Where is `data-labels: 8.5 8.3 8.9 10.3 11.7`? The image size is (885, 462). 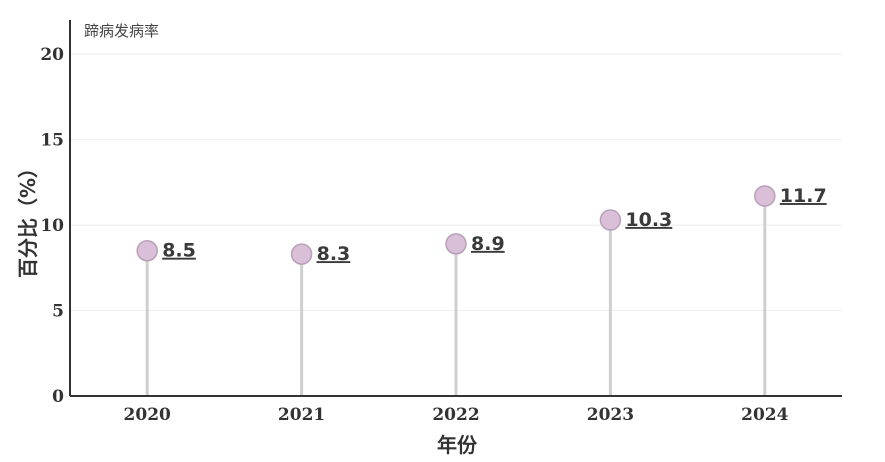
data-labels: 8.5 8.3 8.9 10.3 11.7 is located at coordinates (494, 225).